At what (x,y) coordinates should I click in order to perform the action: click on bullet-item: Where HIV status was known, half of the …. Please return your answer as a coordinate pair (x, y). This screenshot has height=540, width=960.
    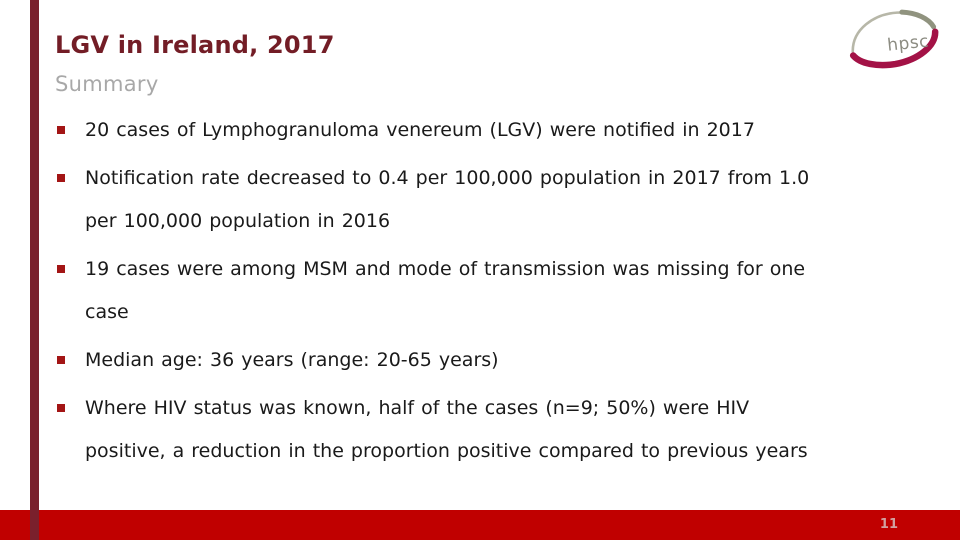
    Looking at the image, I should click on (482, 430).